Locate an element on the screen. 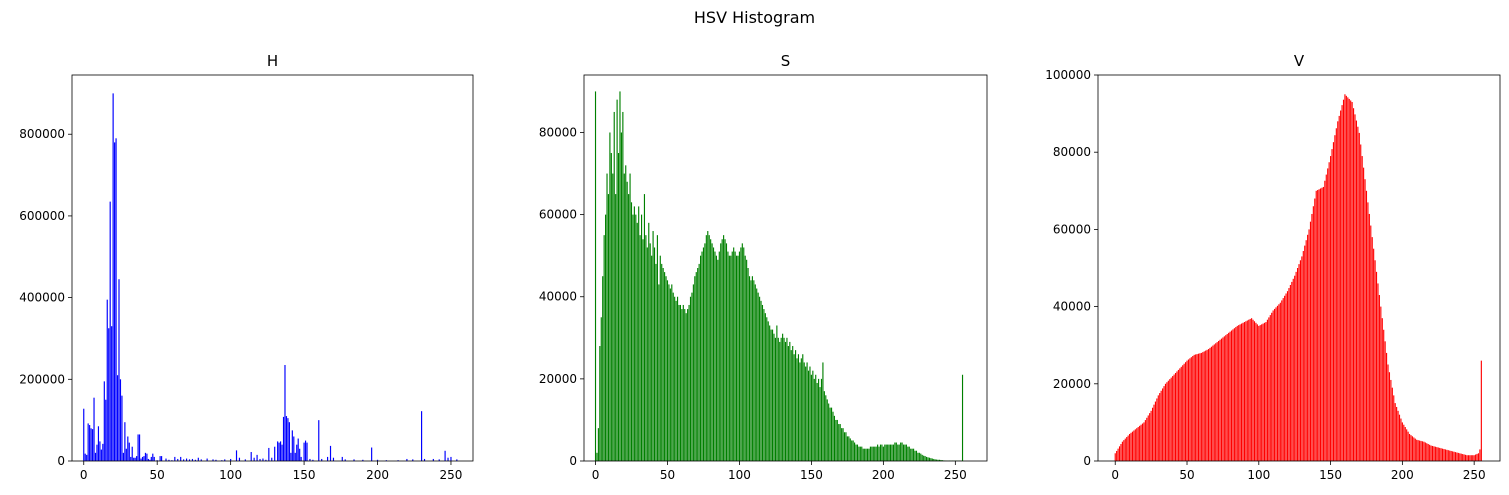  x-tick-label: 150 is located at coordinates (811, 475).